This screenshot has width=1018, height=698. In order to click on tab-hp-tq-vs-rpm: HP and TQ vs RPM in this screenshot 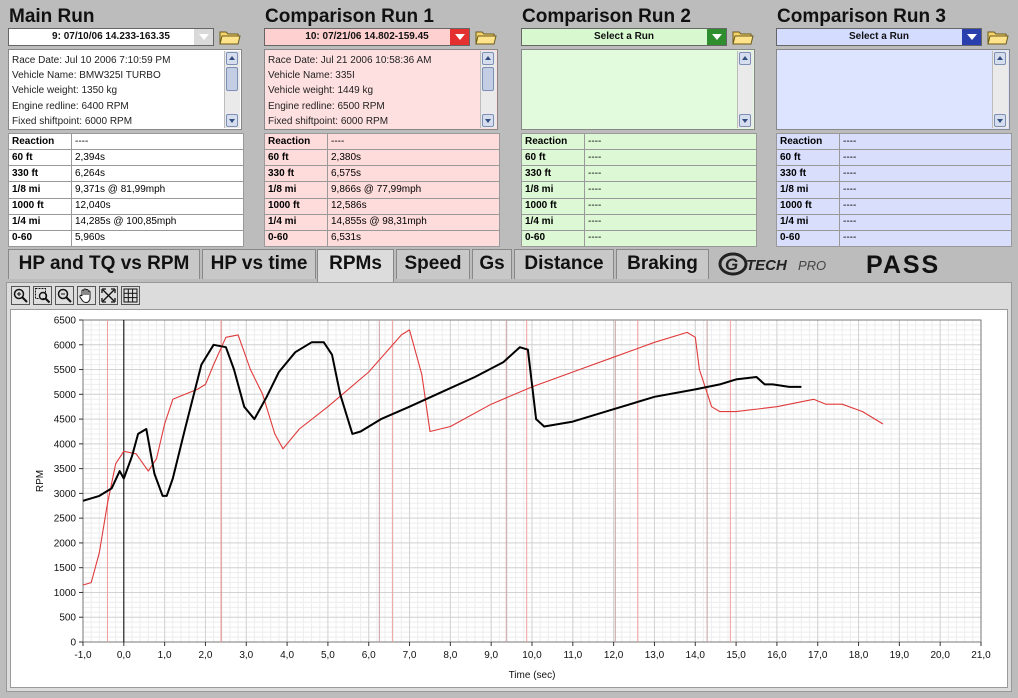, I will do `click(104, 264)`.